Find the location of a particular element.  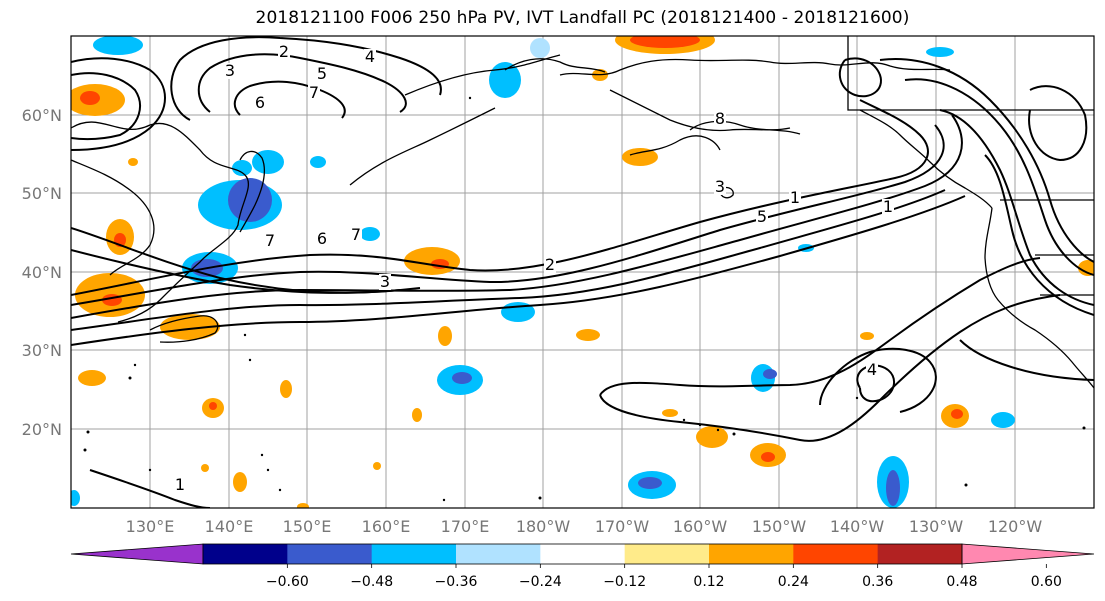

lon-label: 130°E is located at coordinates (150, 526).